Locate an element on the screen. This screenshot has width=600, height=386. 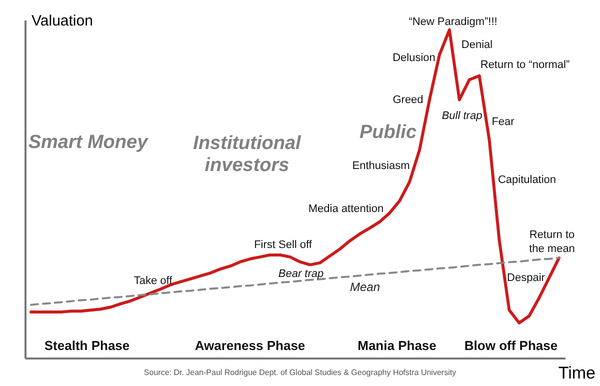
x-axis-title: Time is located at coordinates (577, 373).